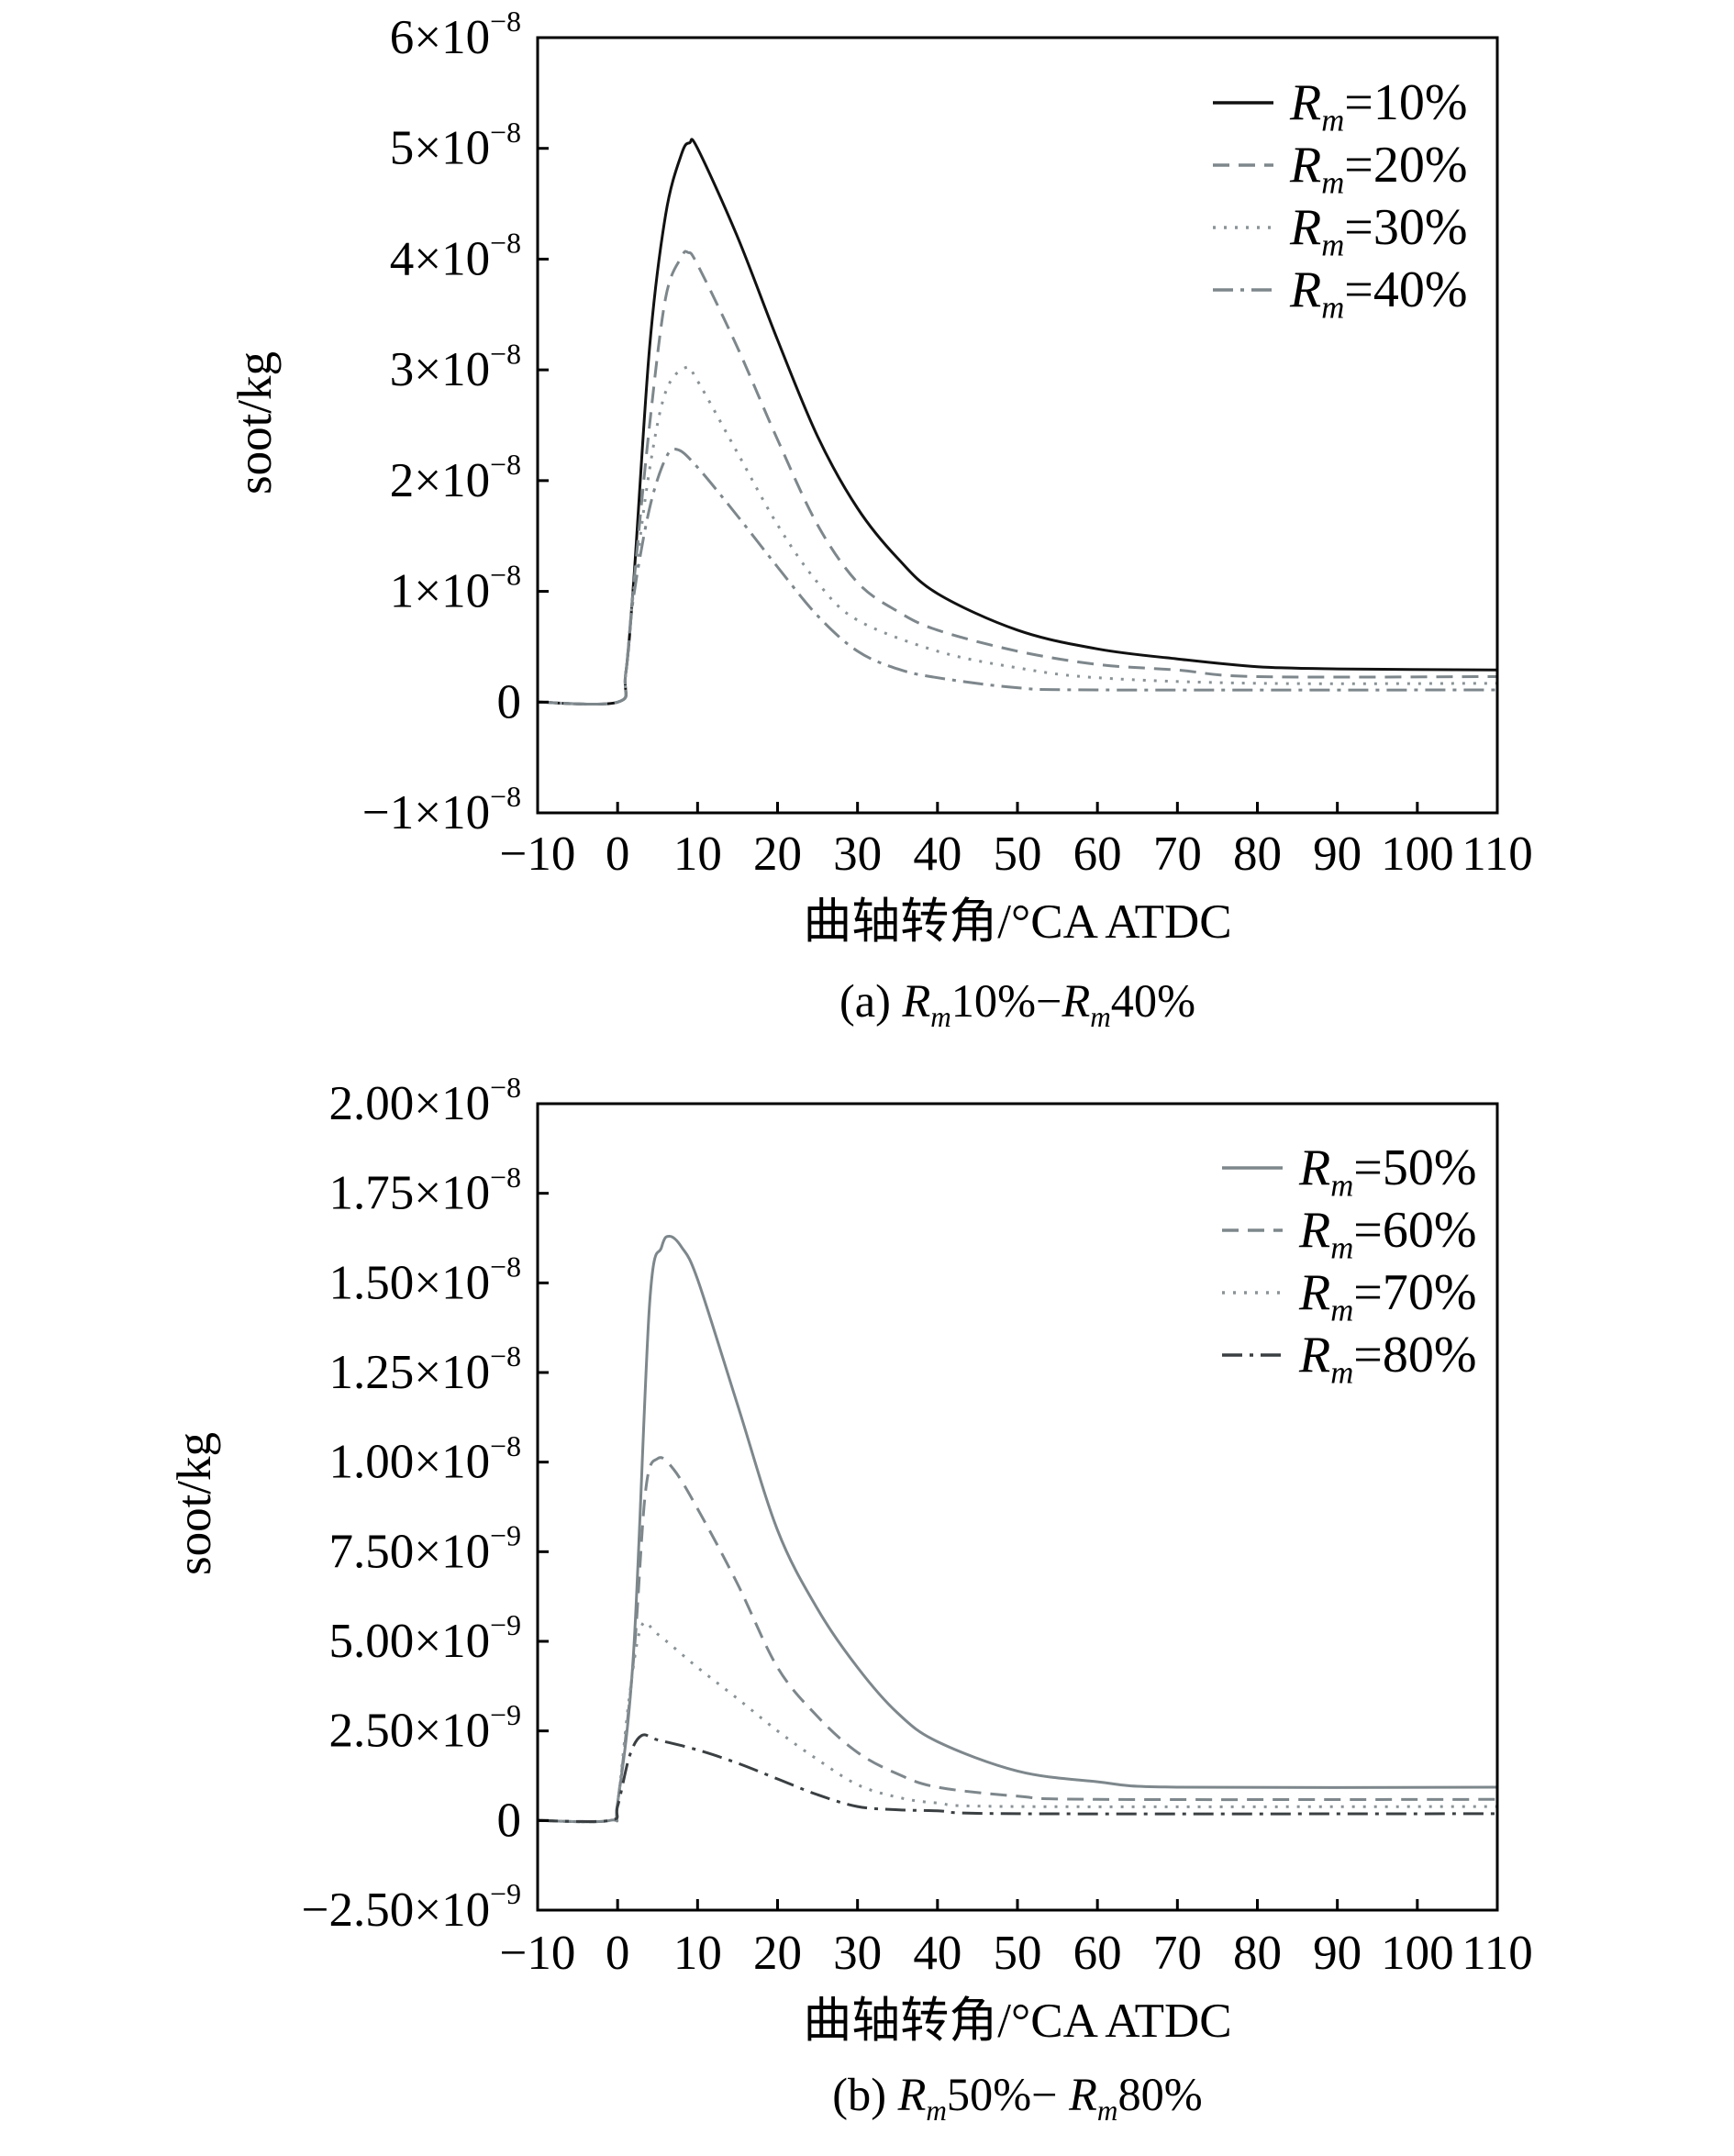 The height and width of the screenshot is (2156, 1734). Describe the element at coordinates (697, 855) in the screenshot. I see `x-tick-label: 10` at that location.